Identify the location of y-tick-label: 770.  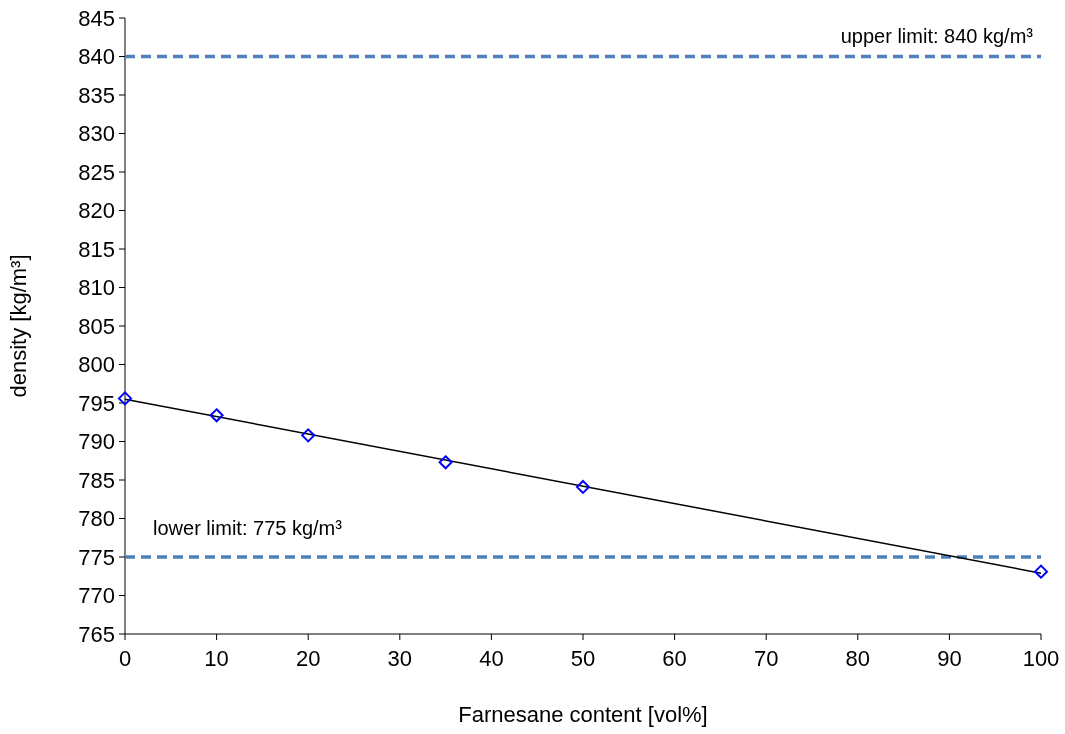
(96, 596).